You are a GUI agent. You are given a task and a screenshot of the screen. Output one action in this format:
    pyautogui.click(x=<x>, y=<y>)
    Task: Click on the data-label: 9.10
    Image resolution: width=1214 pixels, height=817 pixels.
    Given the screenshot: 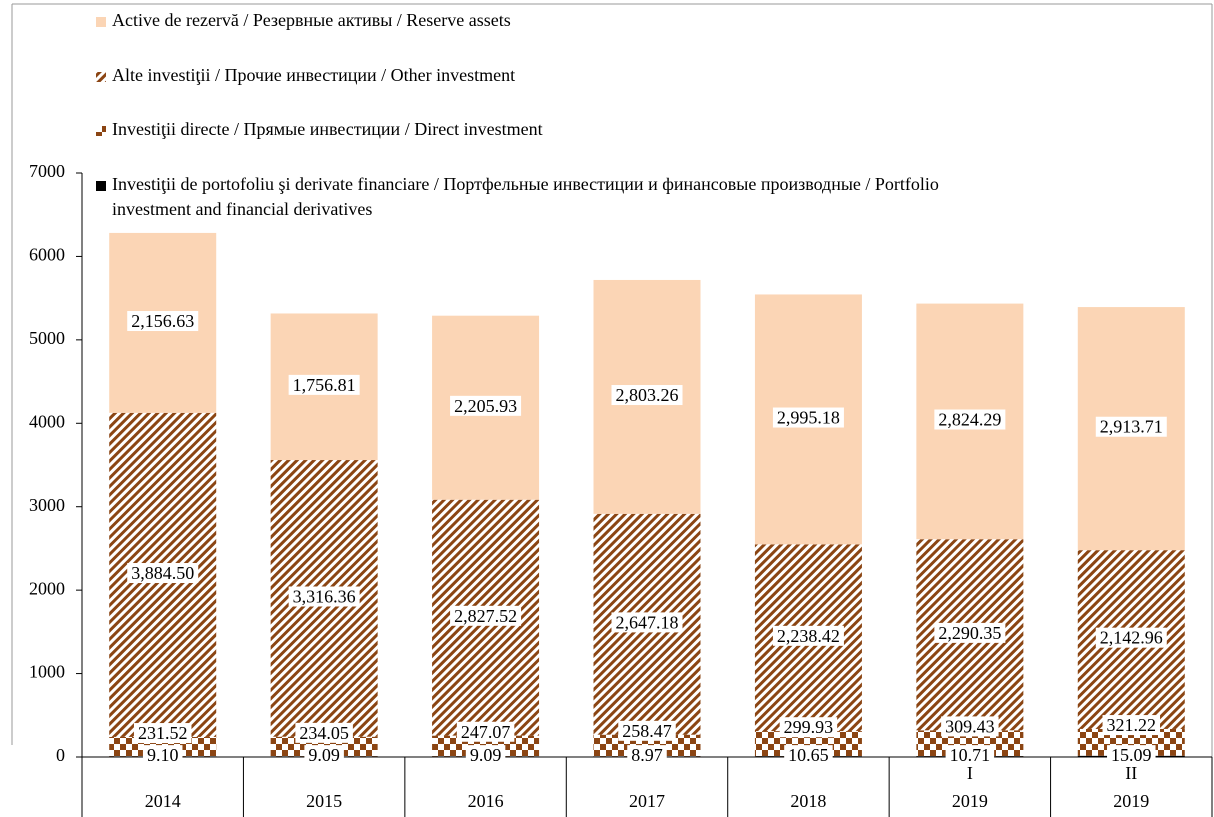 What is the action you would take?
    pyautogui.click(x=163, y=755)
    